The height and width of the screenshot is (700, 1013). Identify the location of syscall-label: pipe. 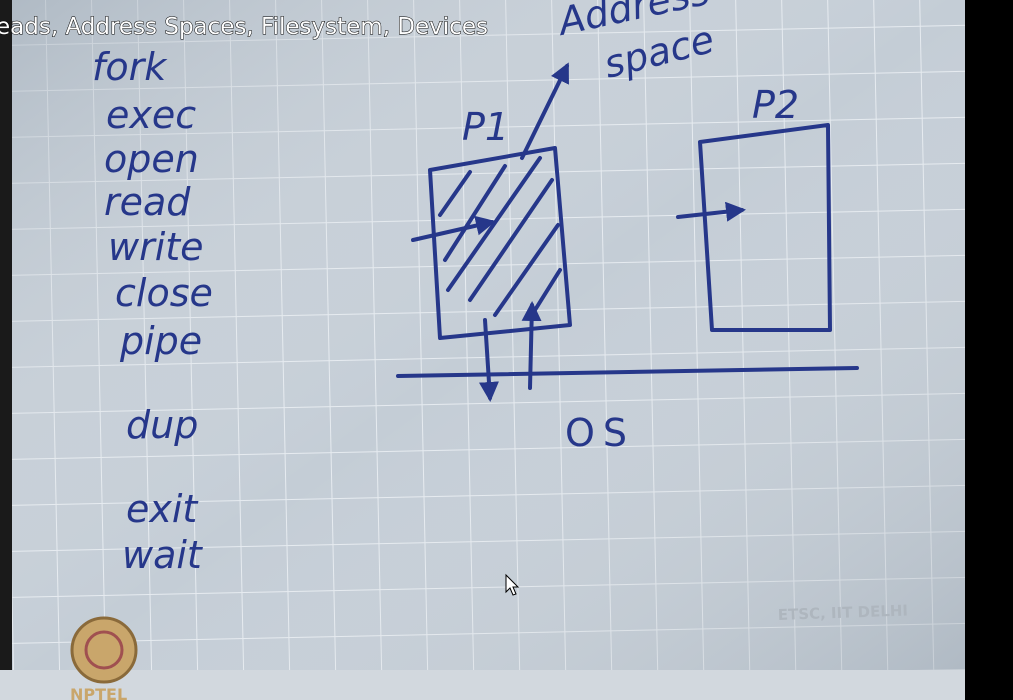
(160, 341).